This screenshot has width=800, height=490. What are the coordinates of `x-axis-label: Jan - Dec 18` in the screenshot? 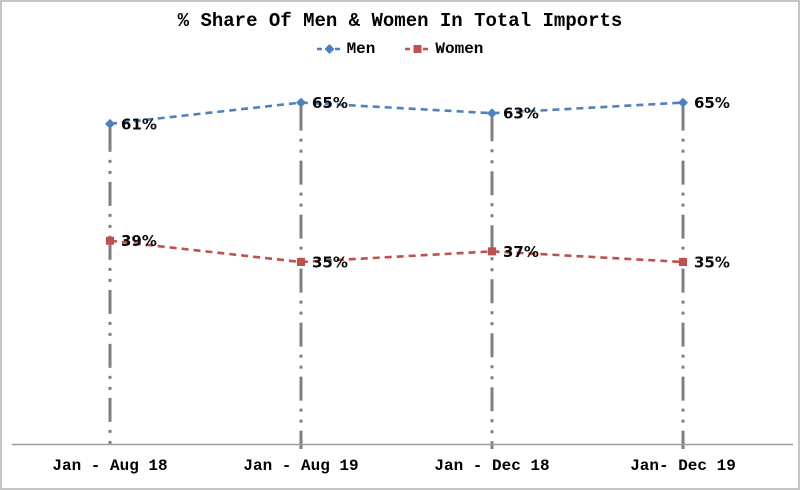 It's located at (492, 466).